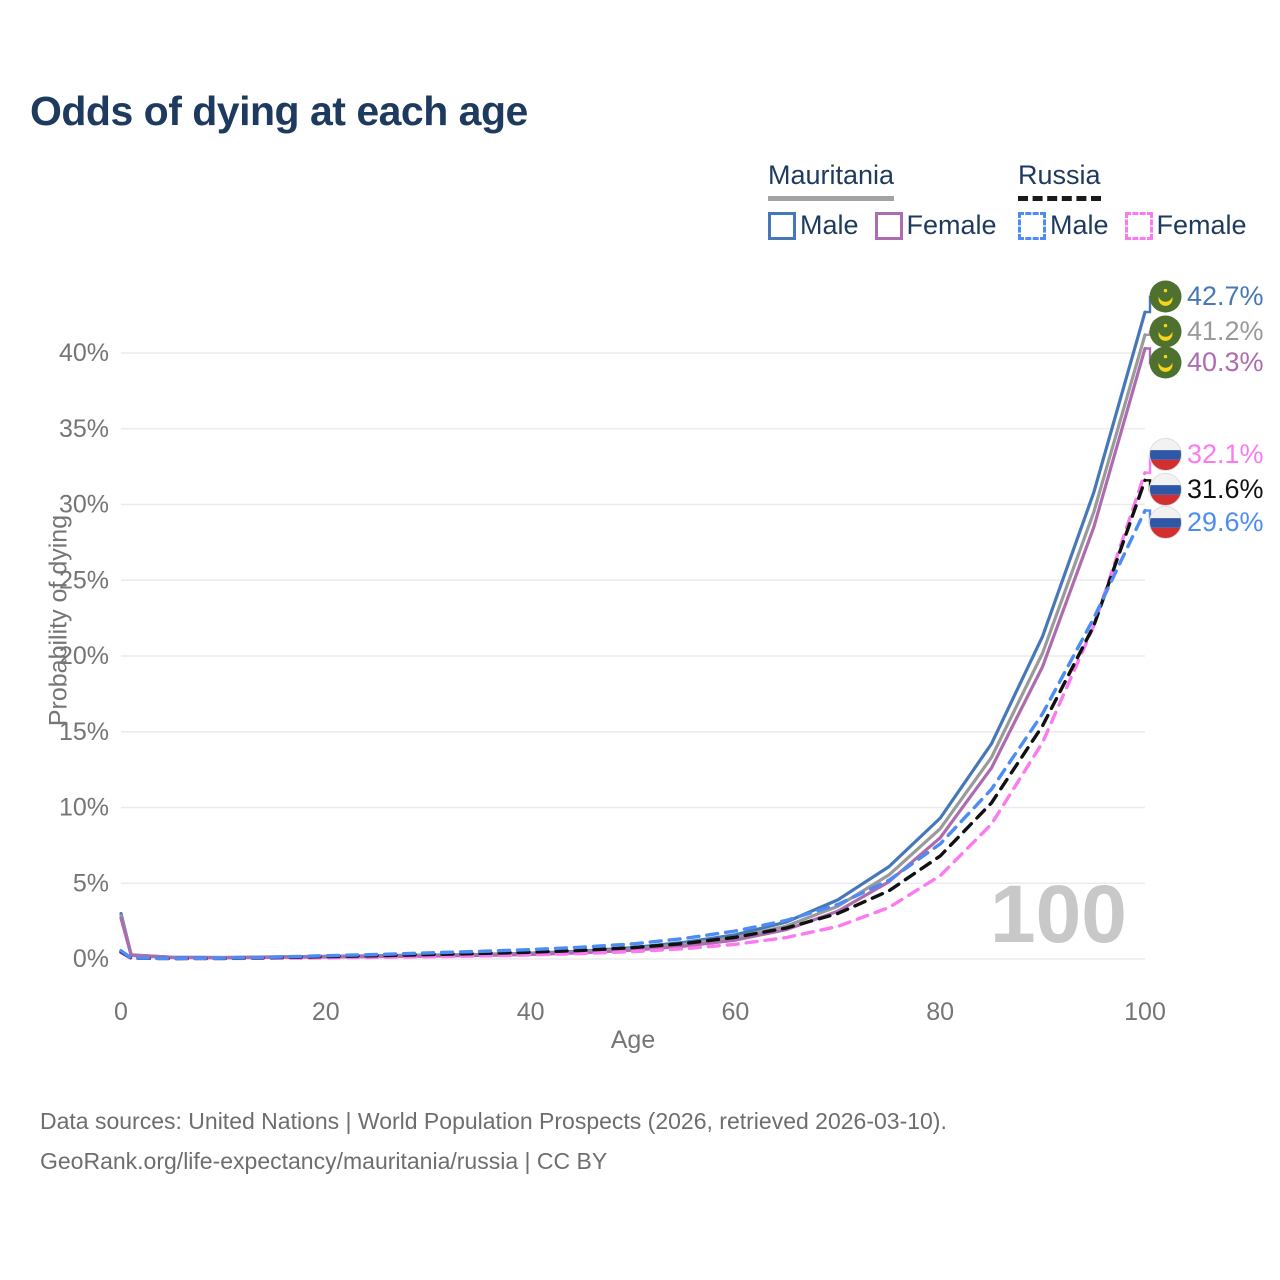  I want to click on legend-title-mauritania: Mauritania, so click(831, 180).